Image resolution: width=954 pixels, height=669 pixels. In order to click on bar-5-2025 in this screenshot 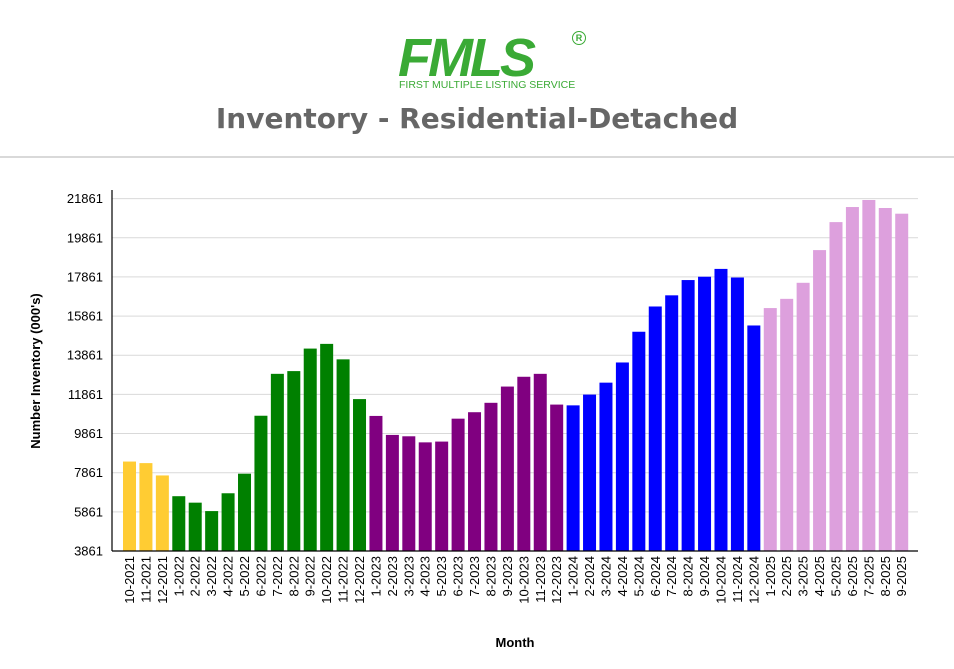, I will do `click(836, 387)`.